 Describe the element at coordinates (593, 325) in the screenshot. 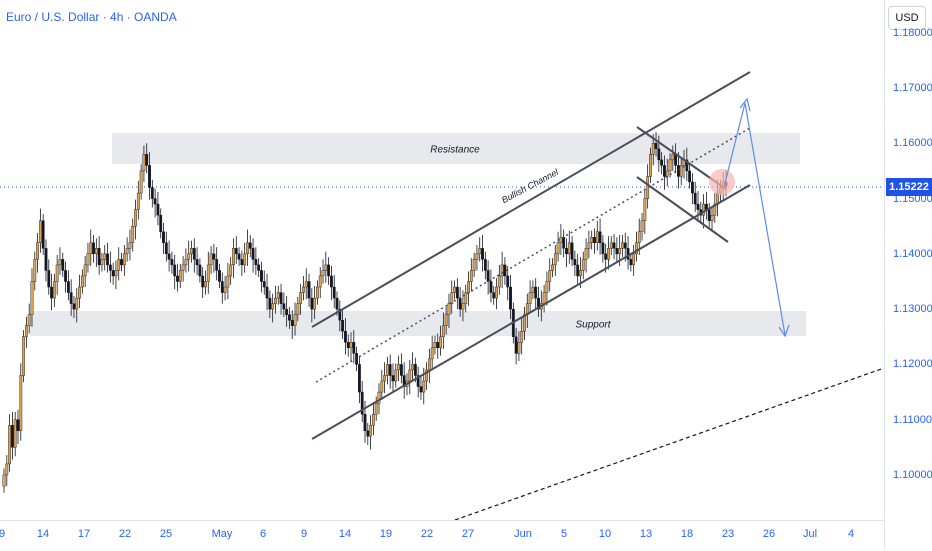

I see `support-label: Support` at that location.